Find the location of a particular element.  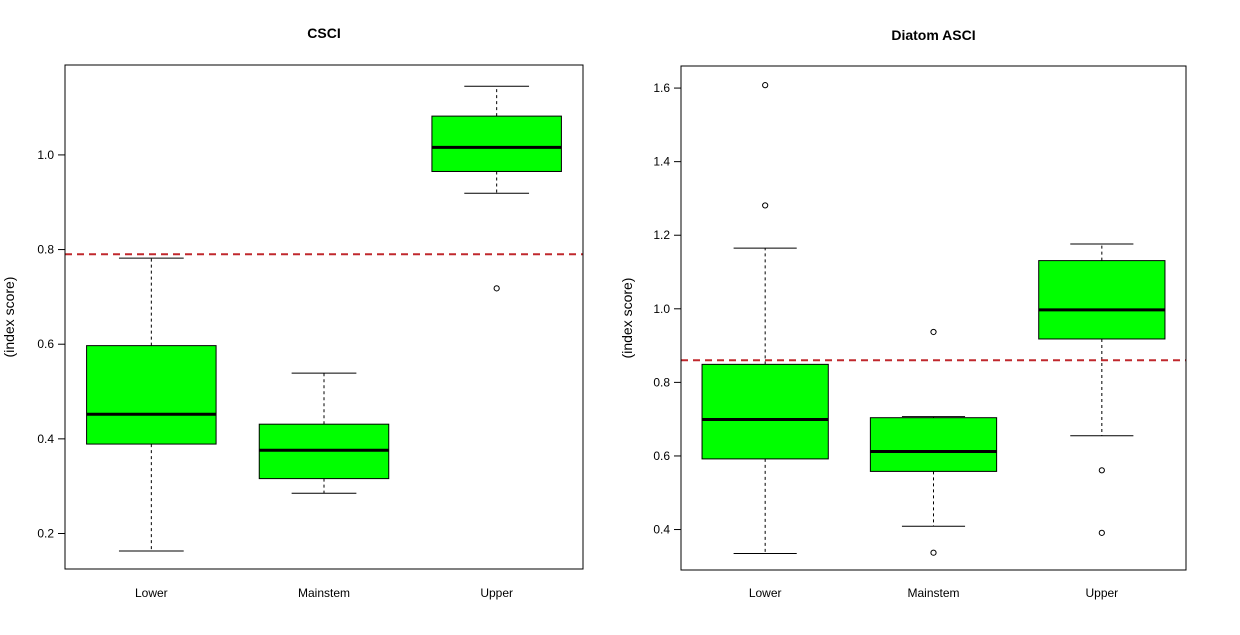

y-tick-label: 1.2 is located at coordinates (661, 235).